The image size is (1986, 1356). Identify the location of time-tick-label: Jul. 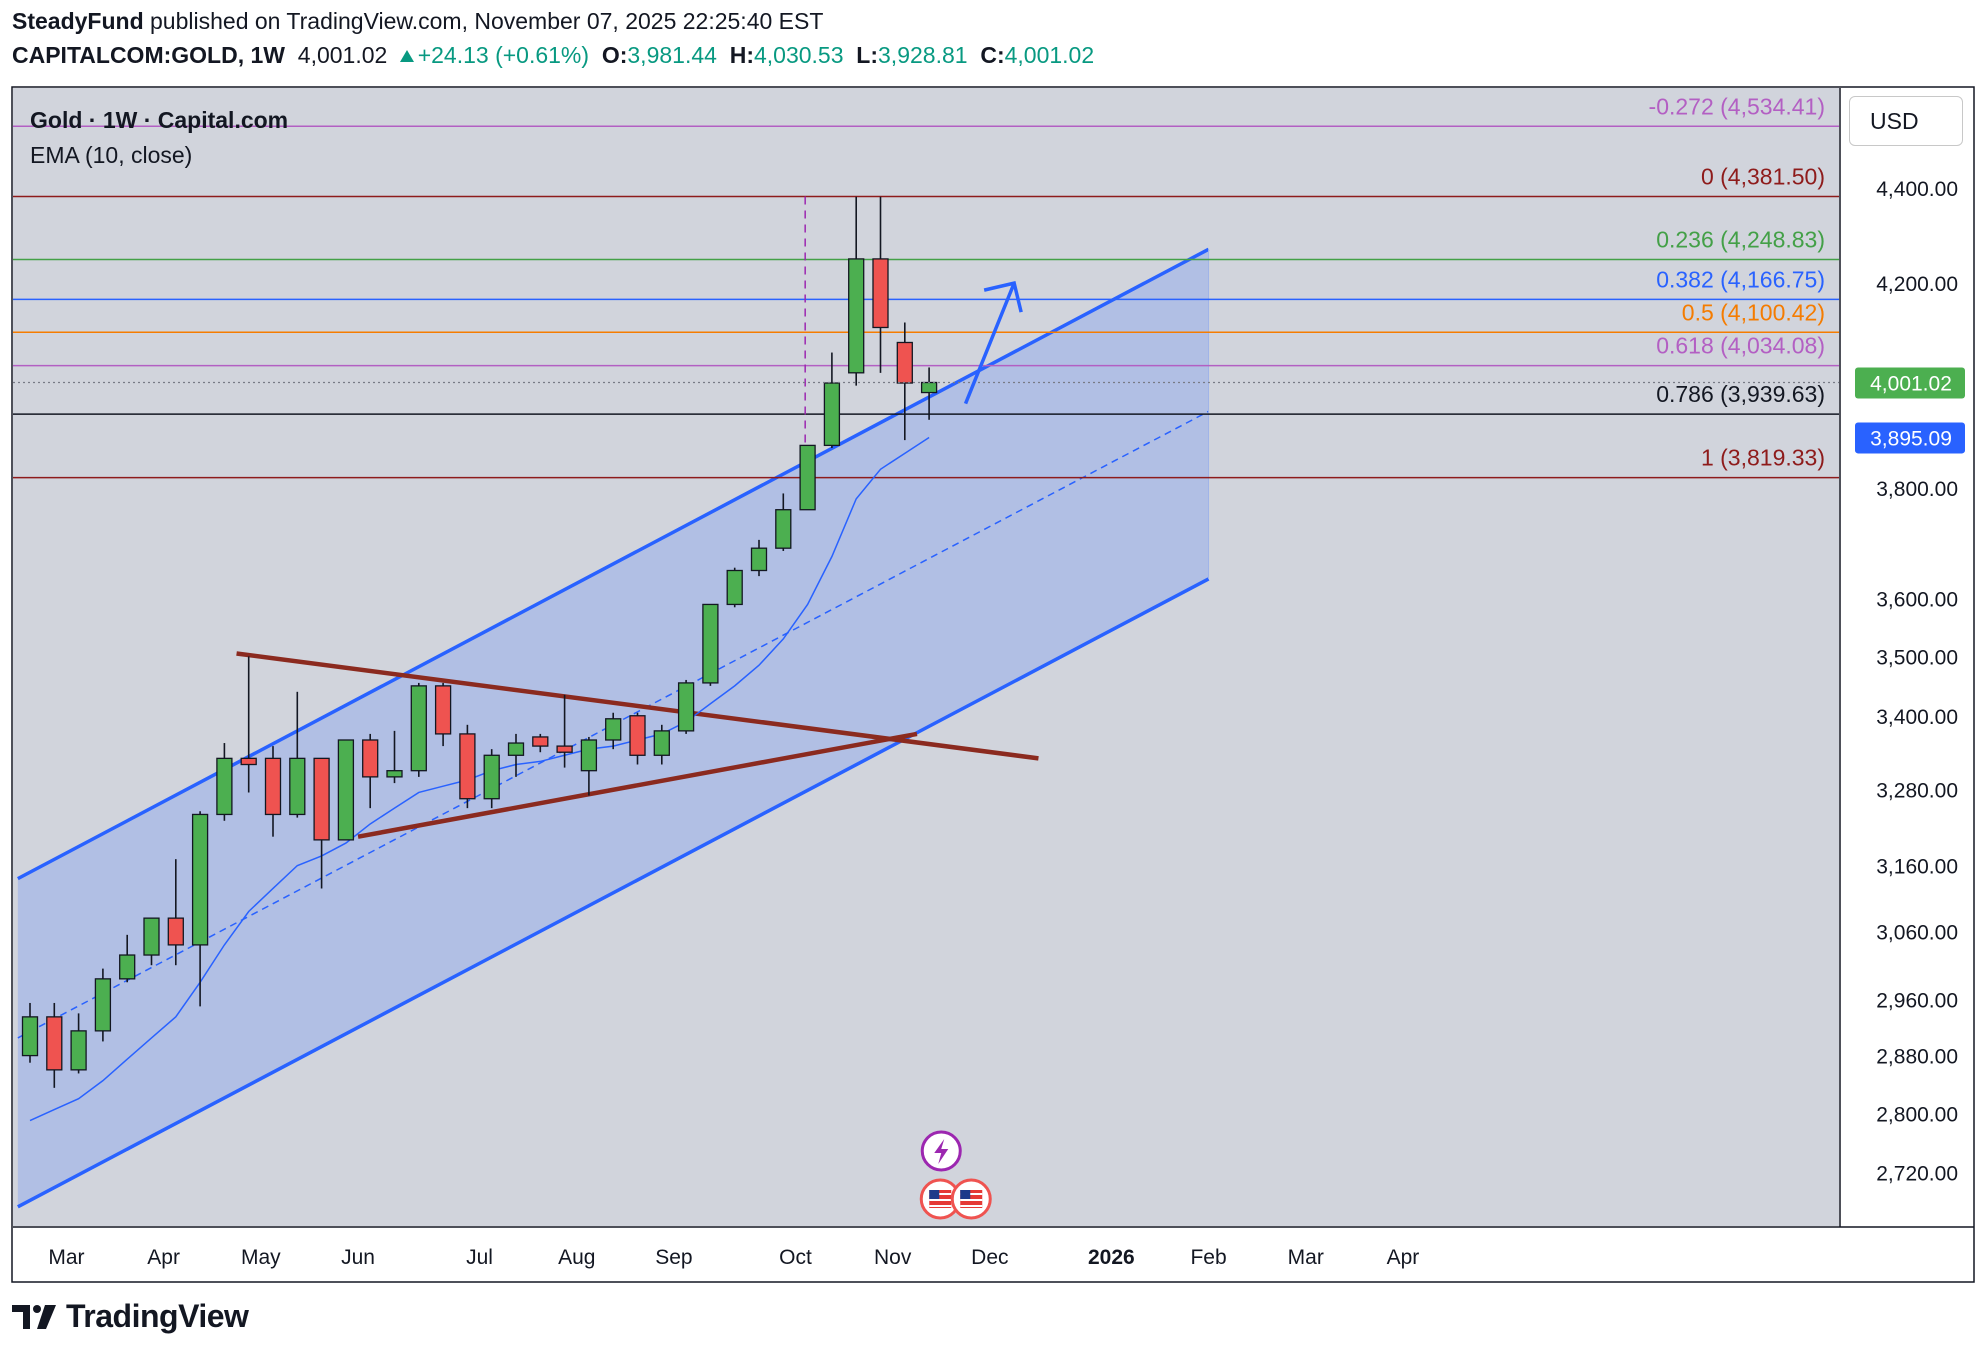
(479, 1257).